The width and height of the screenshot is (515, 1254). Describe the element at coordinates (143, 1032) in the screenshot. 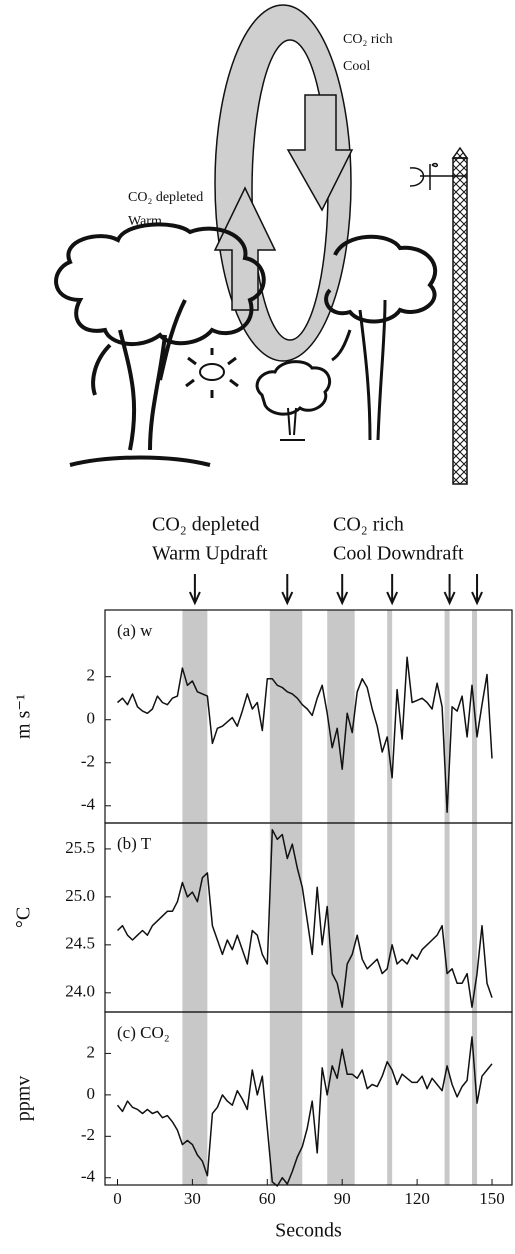

I see `panel-label: (c) CO₂` at that location.